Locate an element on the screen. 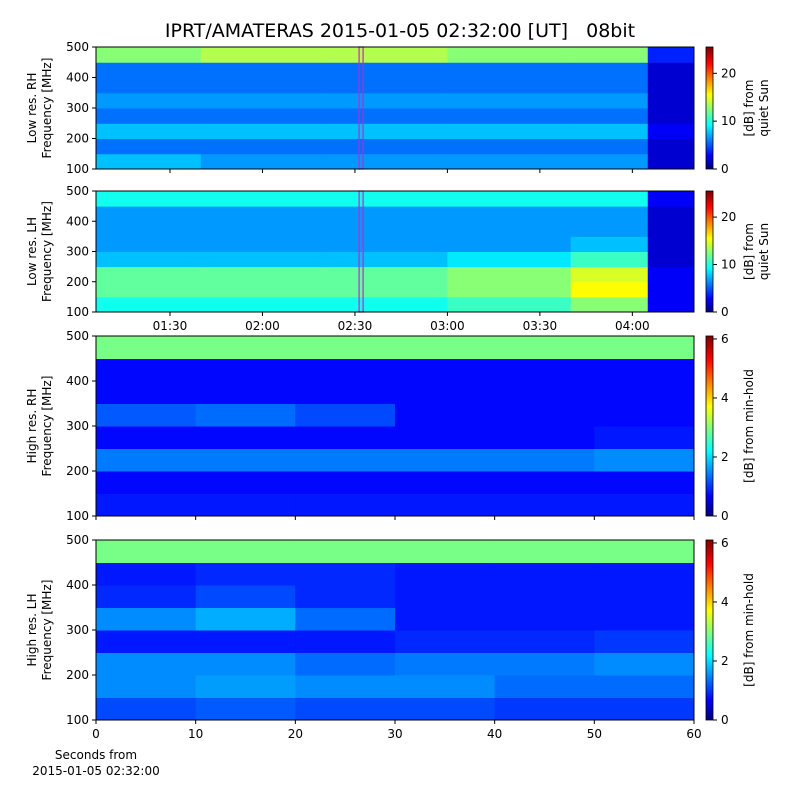 Image resolution: width=800 pixels, height=804 pixels. colorbar-tick-label: 4 is located at coordinates (725, 398).